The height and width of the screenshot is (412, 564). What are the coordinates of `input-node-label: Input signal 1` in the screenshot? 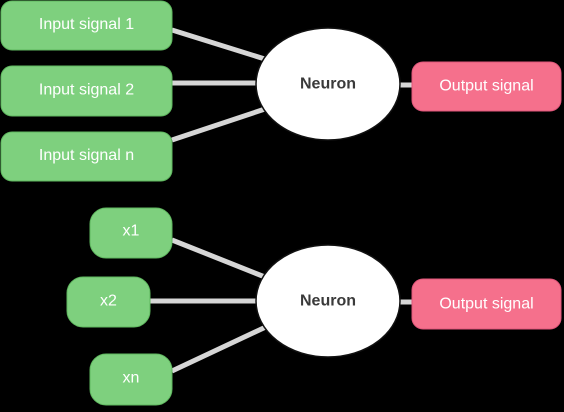 It's located at (86, 24).